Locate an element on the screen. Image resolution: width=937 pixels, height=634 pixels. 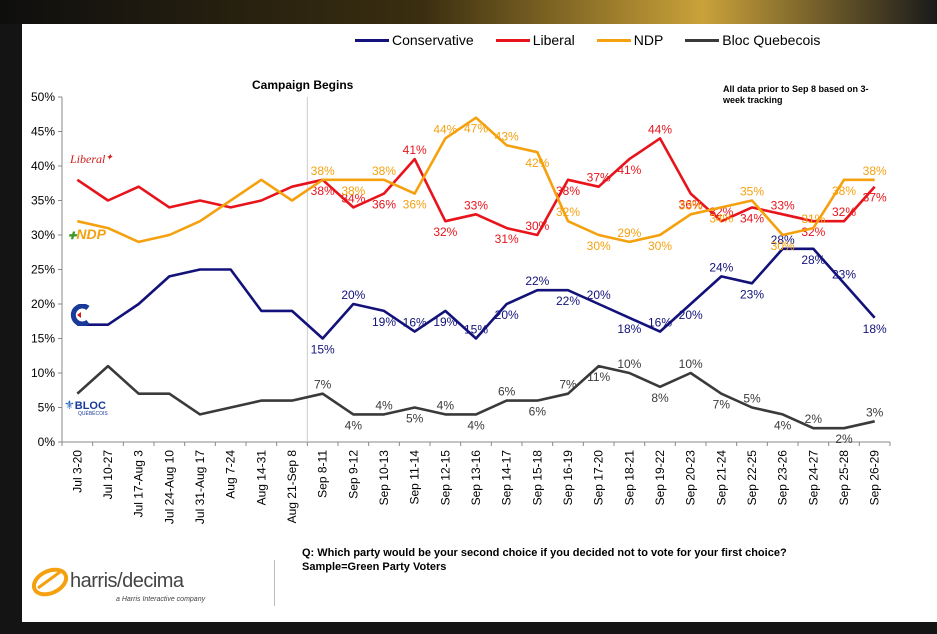
bloc-logo-subtext: QUÉBÉCOIS is located at coordinates (93, 414).